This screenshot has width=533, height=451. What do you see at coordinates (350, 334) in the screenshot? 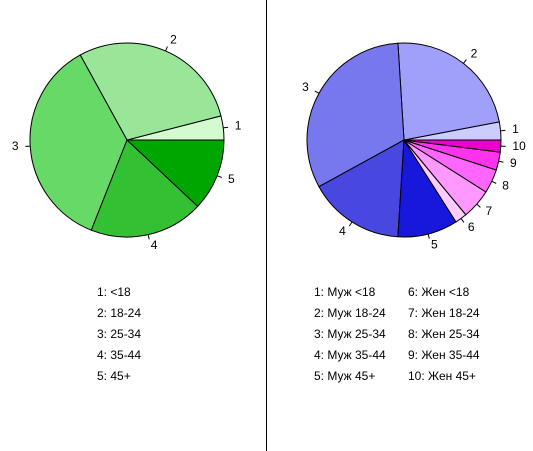
I see `legend-entry: 3: Муж 25-34` at bounding box center [350, 334].